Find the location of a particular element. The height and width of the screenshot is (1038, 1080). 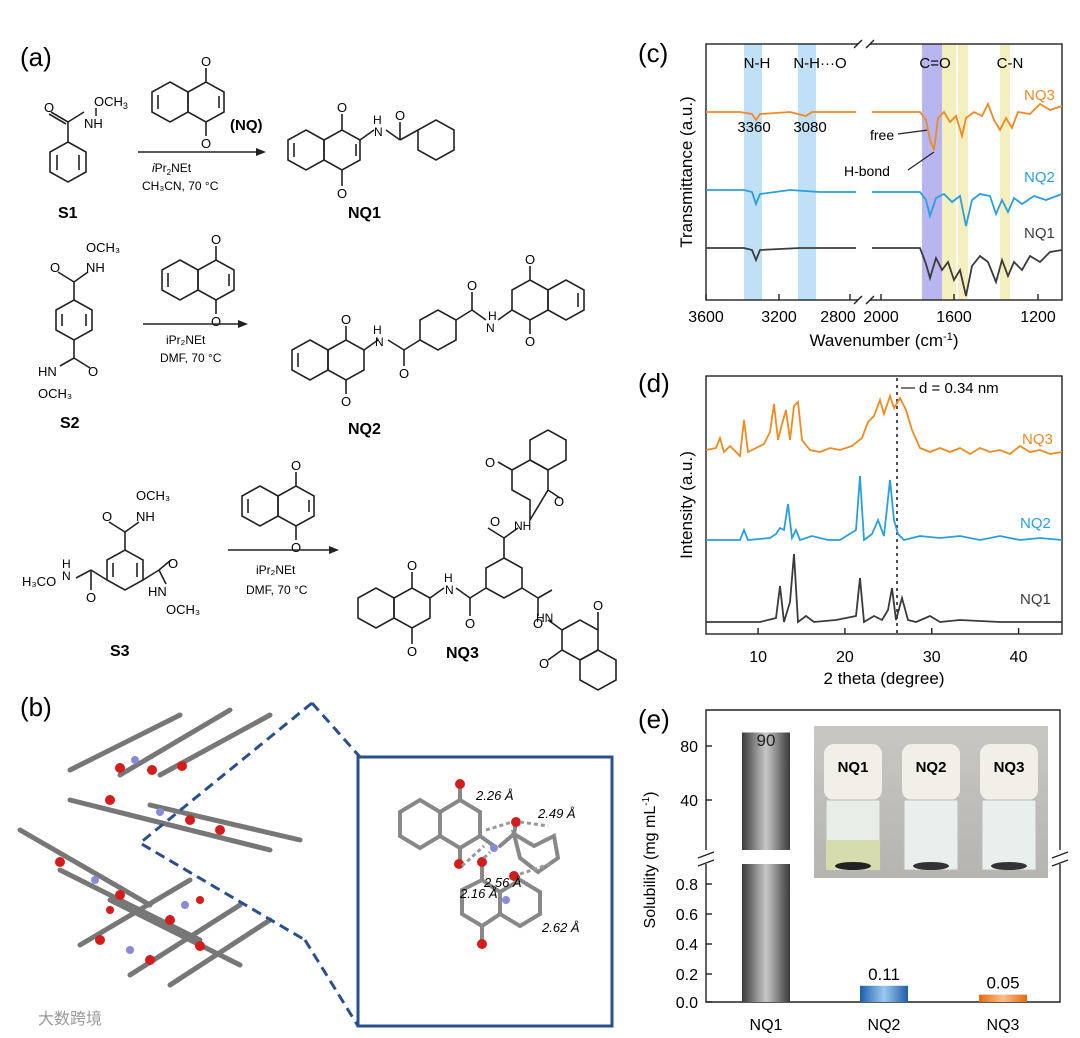

ir-tick-2800: 2800 is located at coordinates (838, 317).